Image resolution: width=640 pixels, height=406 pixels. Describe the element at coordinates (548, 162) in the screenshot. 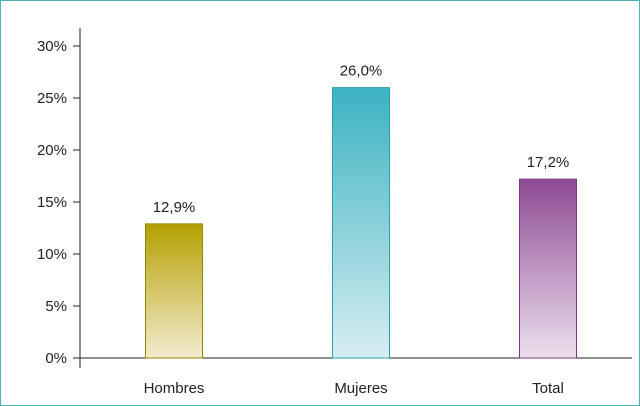

I see `data-label-total: 17,2%` at that location.